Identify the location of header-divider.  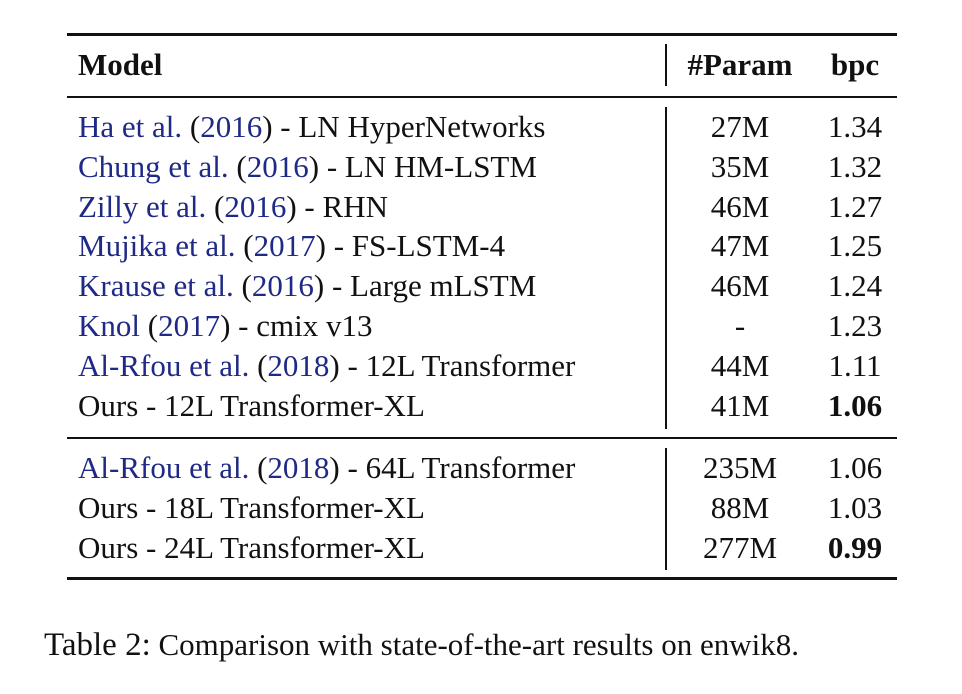
(666, 65).